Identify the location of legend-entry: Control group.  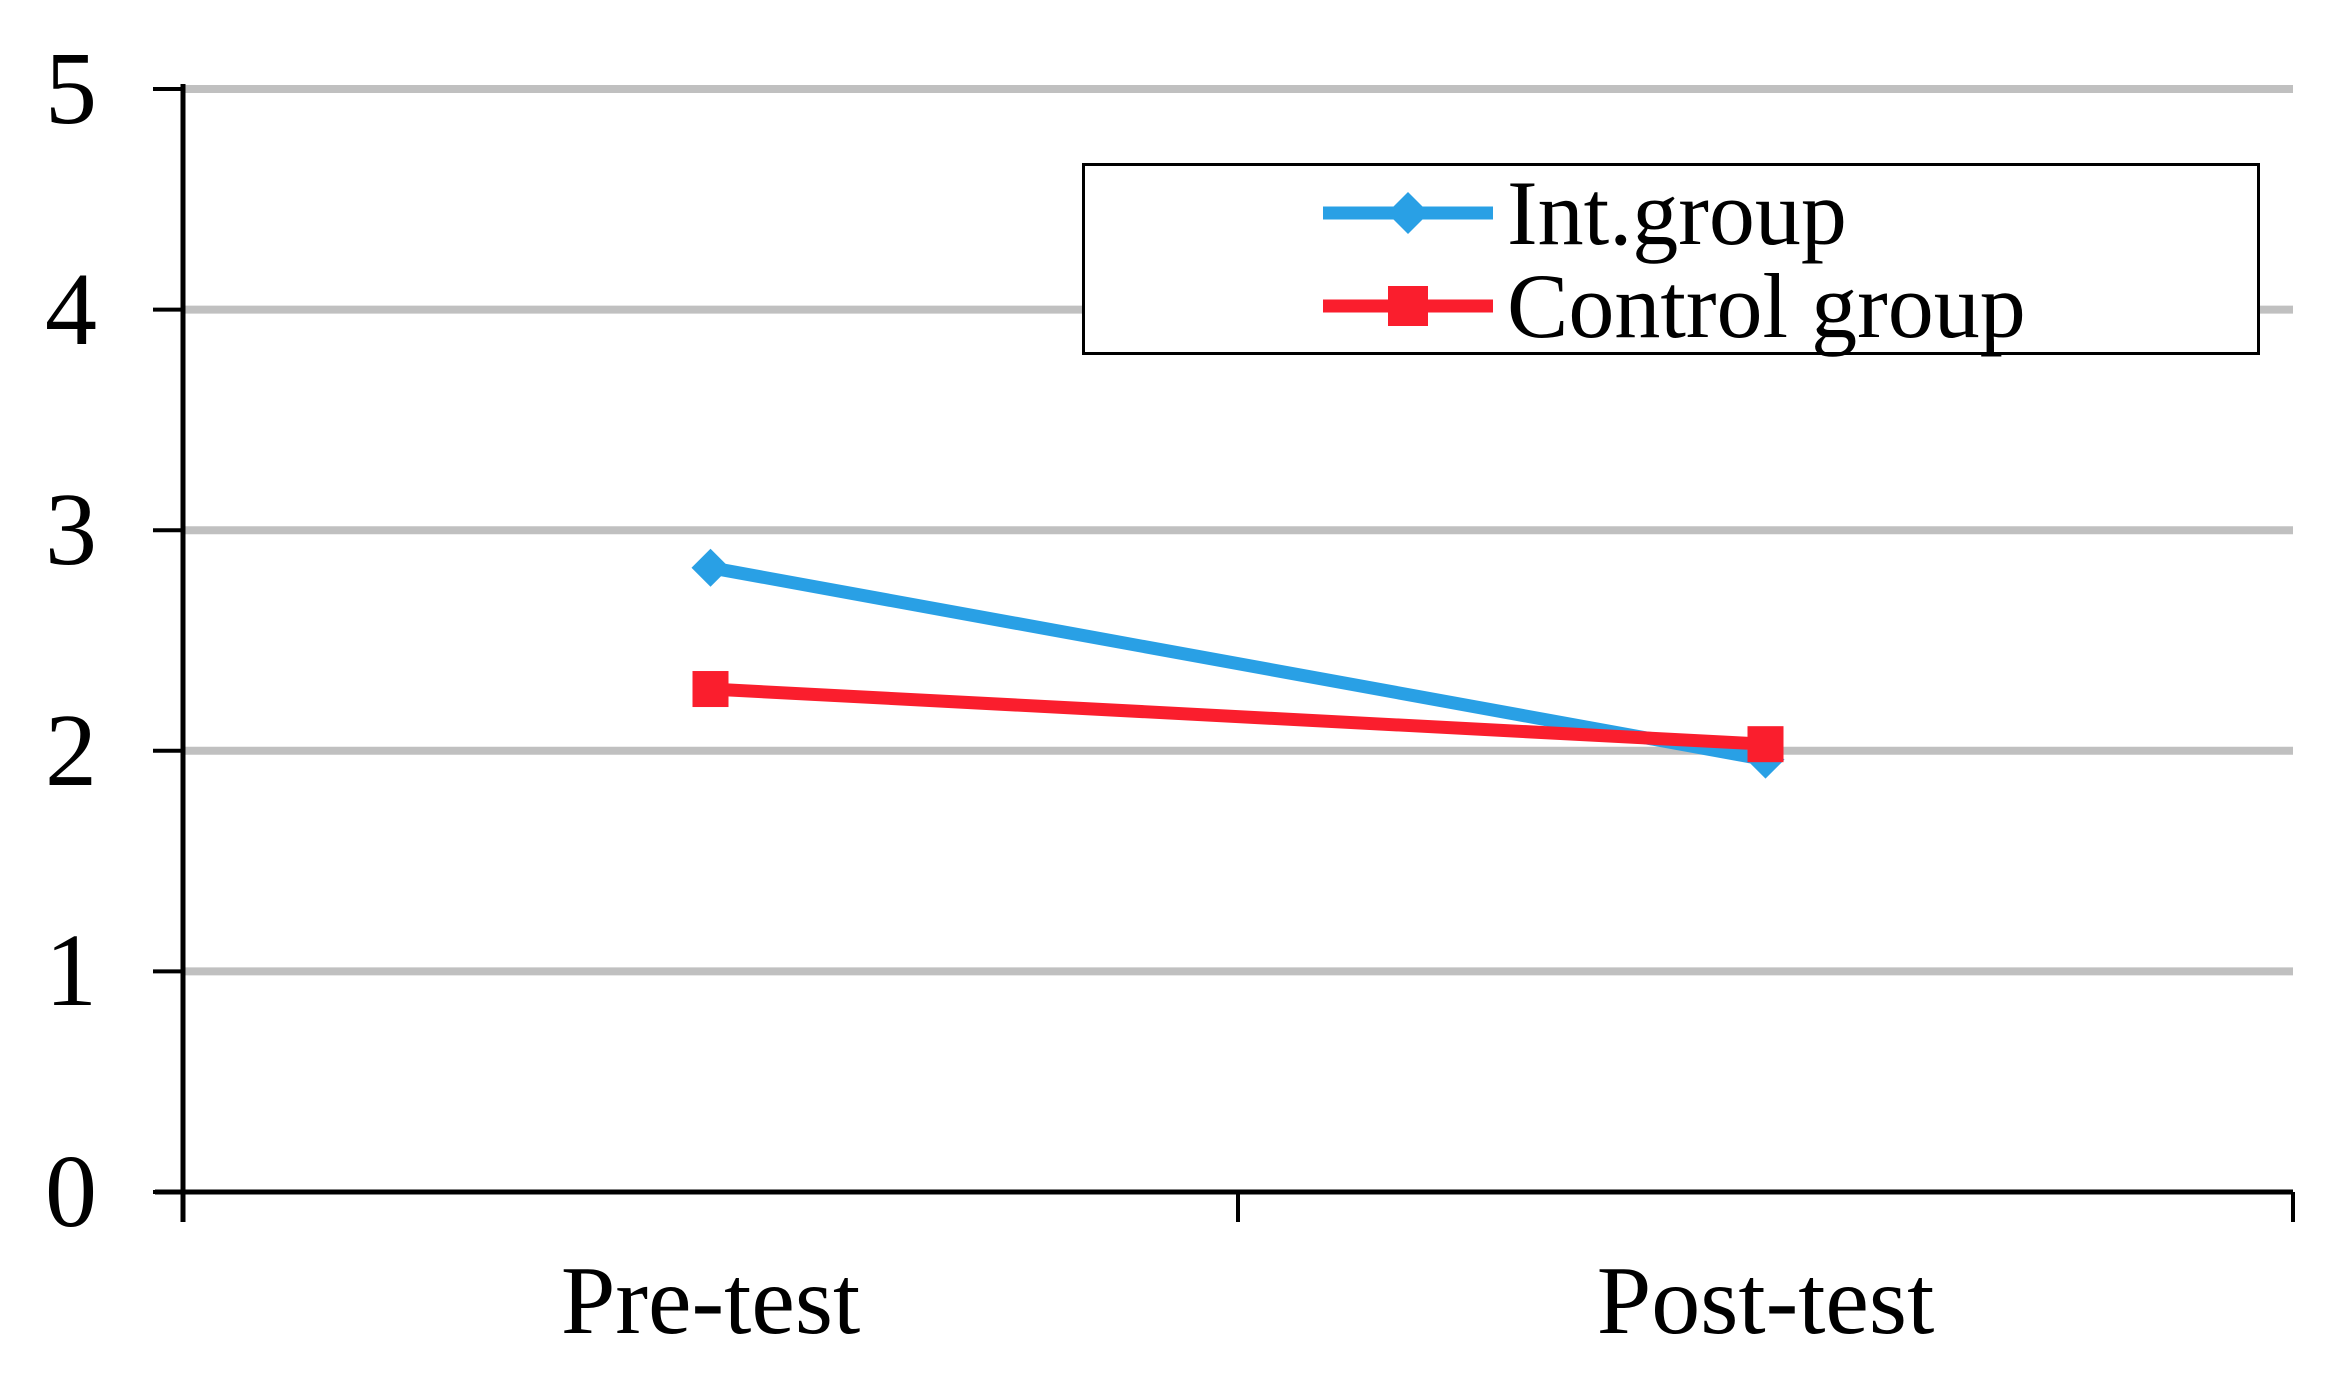
(1671, 305).